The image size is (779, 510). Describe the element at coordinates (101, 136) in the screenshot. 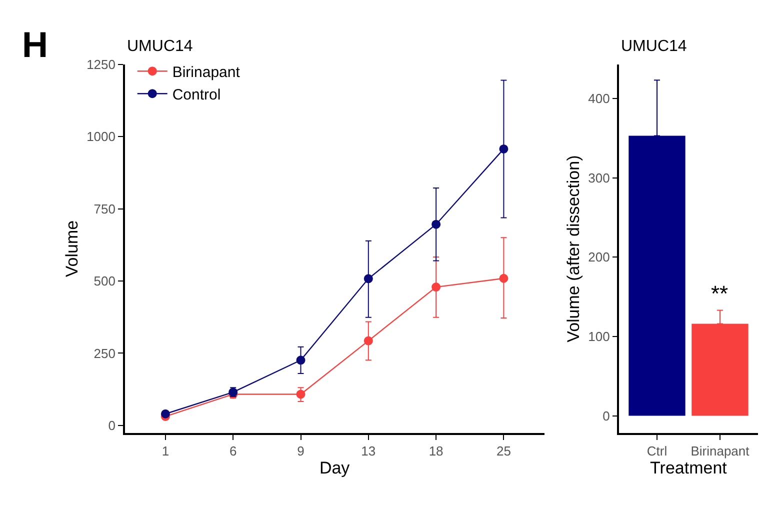

I see `y-tick-label: 1000` at that location.